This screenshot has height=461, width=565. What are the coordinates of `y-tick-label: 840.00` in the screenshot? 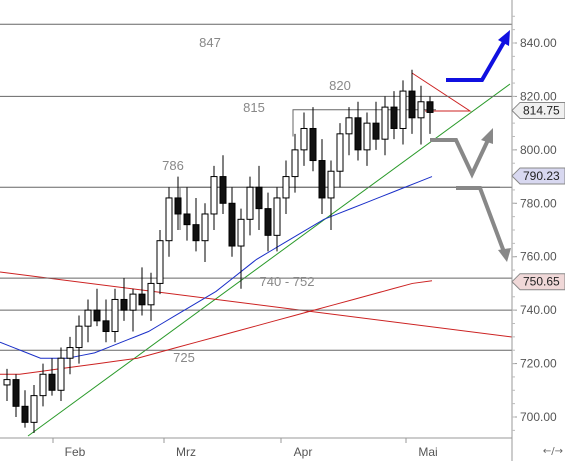 It's located at (538, 43).